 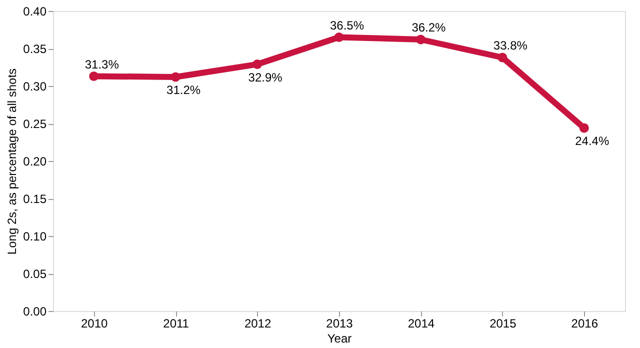 I want to click on y-tick-label: 0.40, so click(x=35, y=11).